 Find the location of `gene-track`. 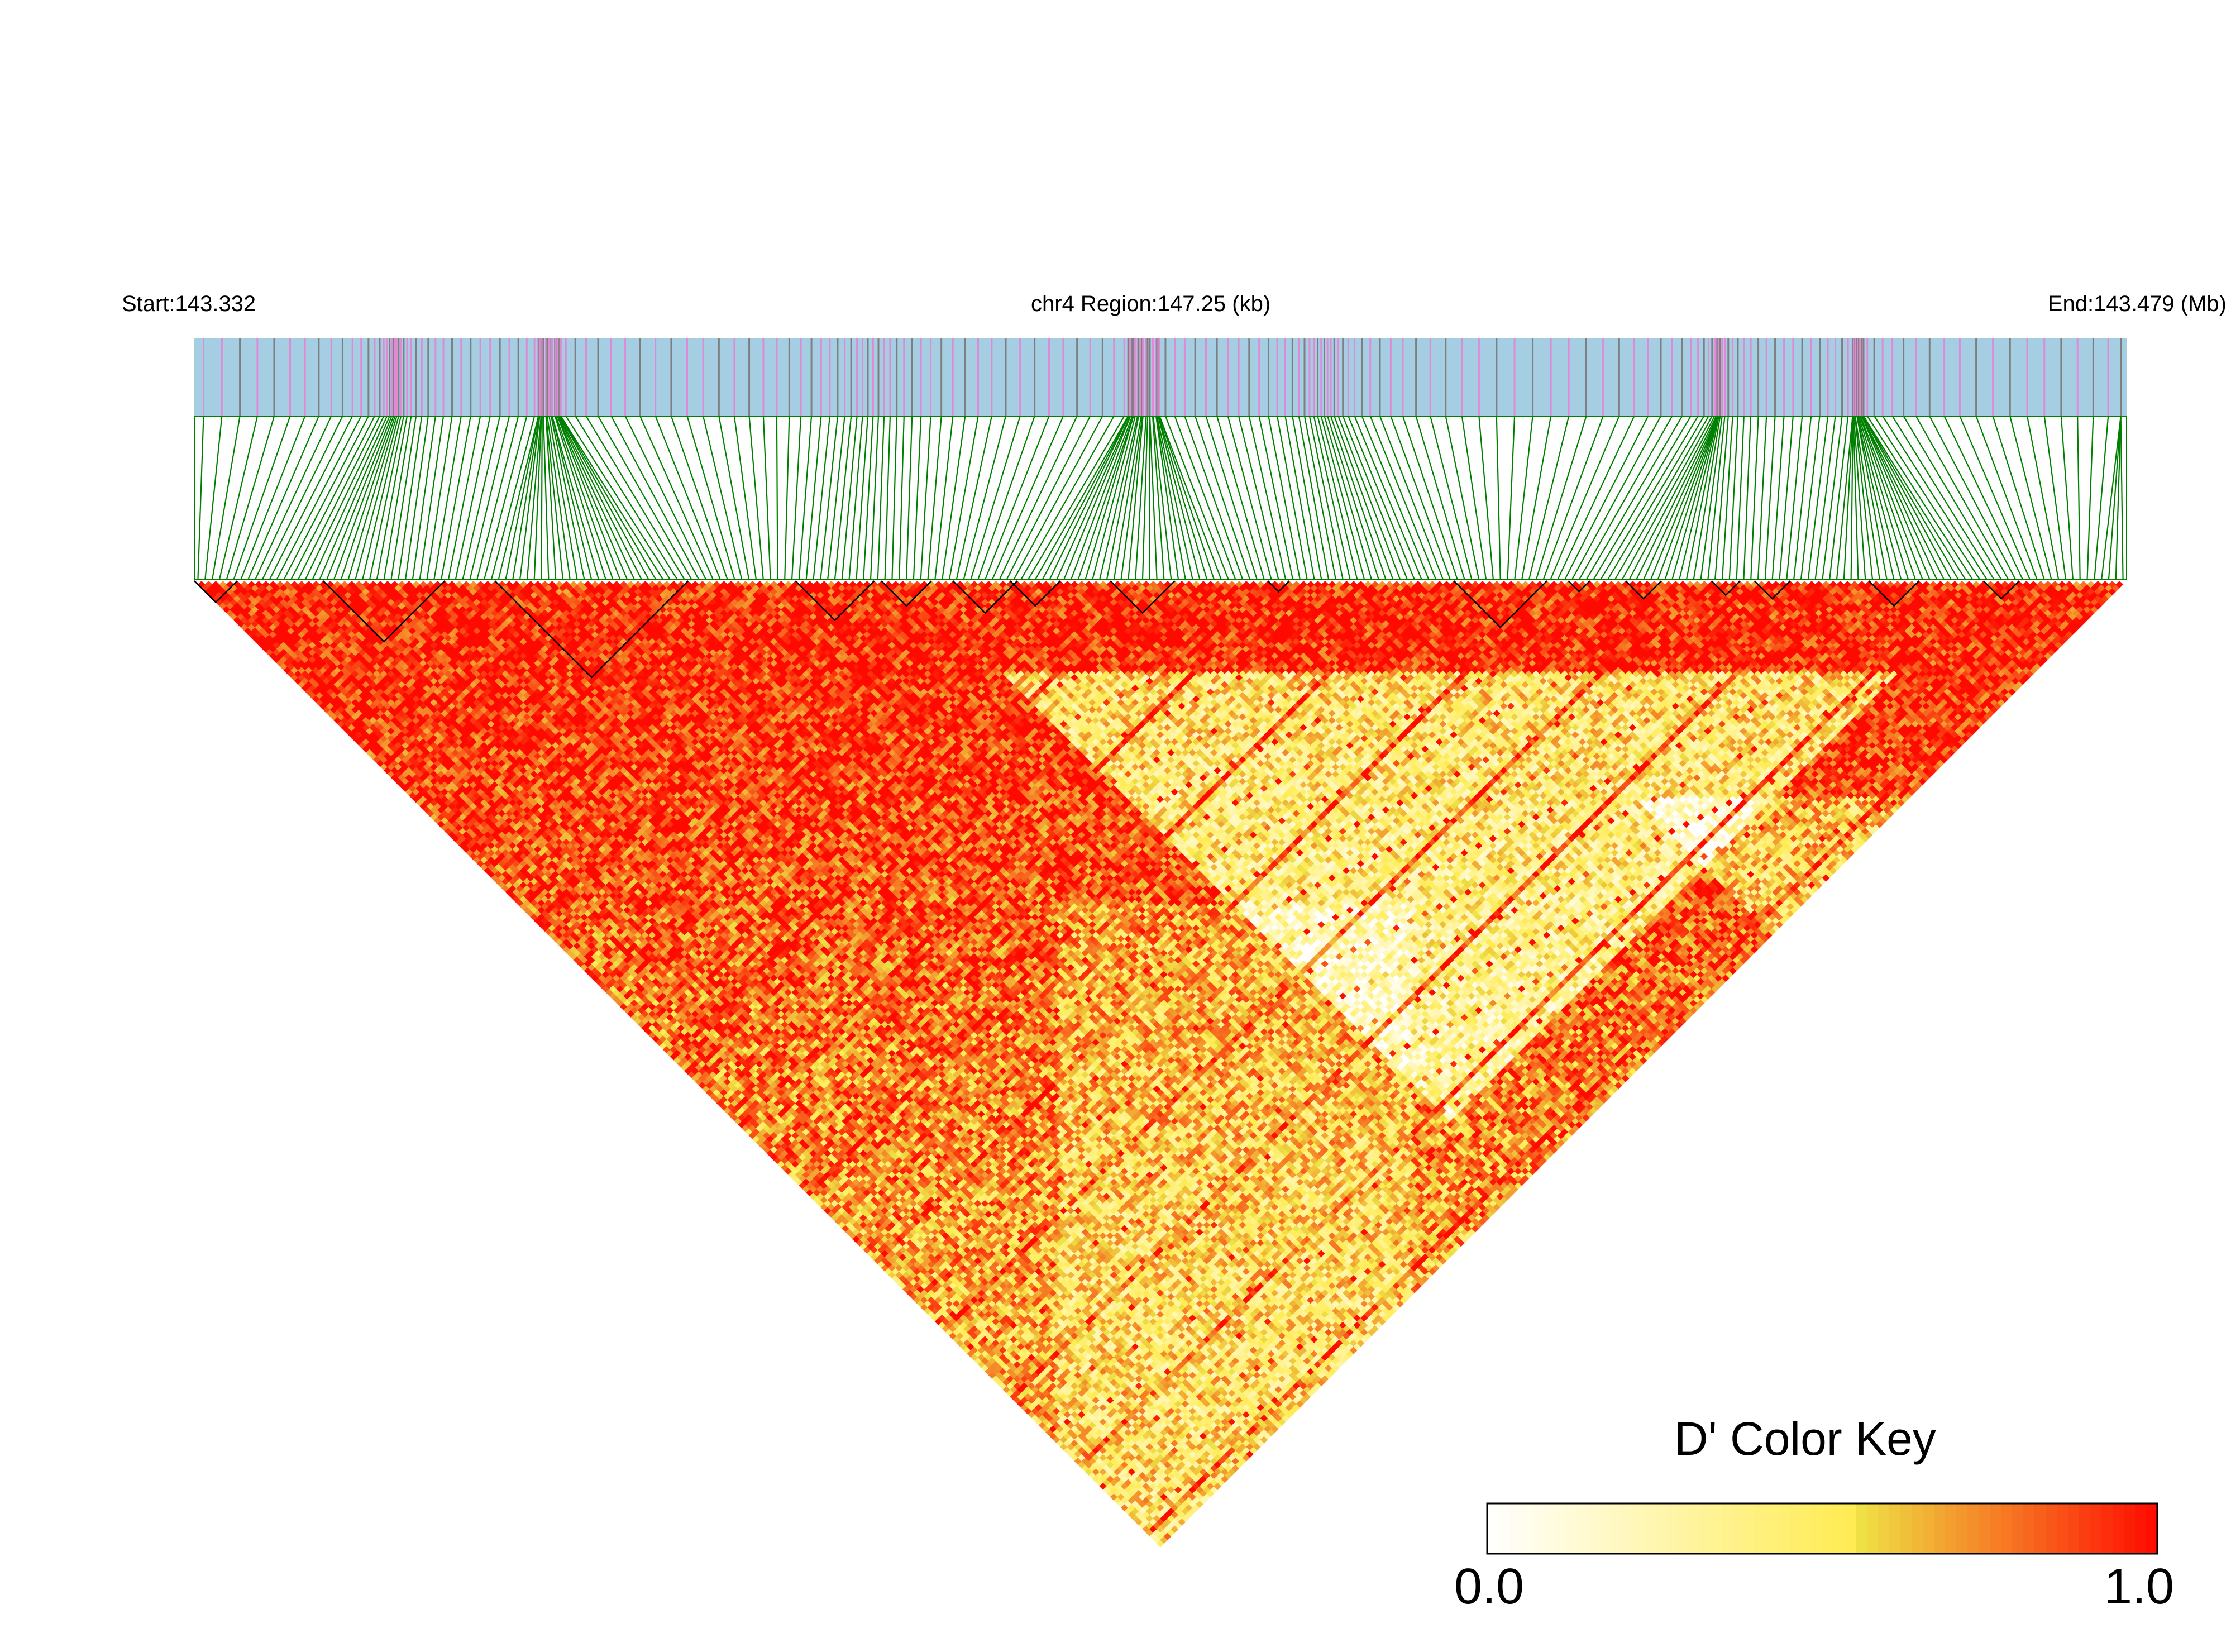

gene-track is located at coordinates (1160, 377).